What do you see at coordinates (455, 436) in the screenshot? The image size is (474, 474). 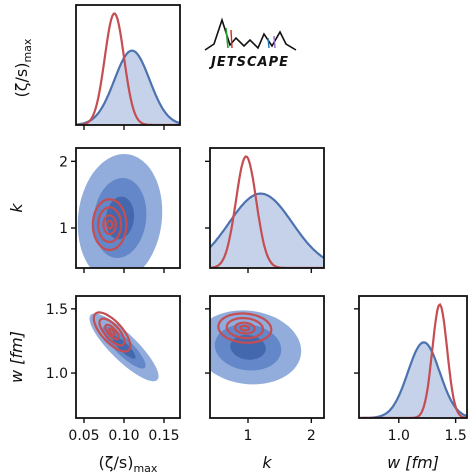 I see `x-tick-label-w: 1.5` at bounding box center [455, 436].